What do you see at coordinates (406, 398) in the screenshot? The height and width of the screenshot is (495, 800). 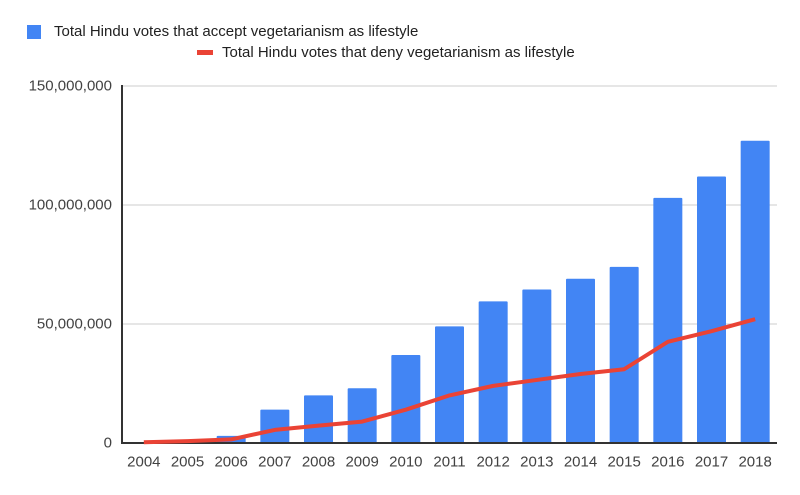 I see `bar-2010` at bounding box center [406, 398].